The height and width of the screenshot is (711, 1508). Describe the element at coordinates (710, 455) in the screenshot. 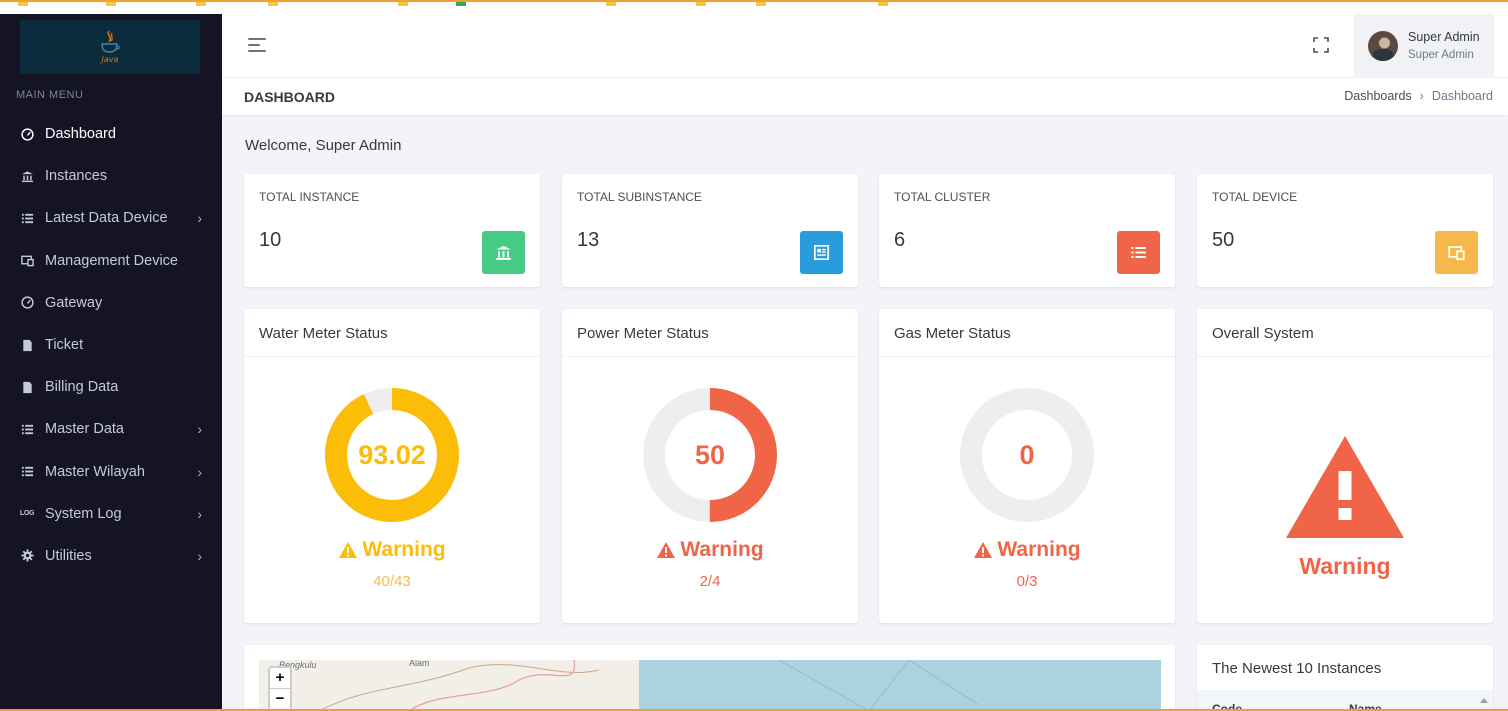

I see `gauge-value: 50` at that location.